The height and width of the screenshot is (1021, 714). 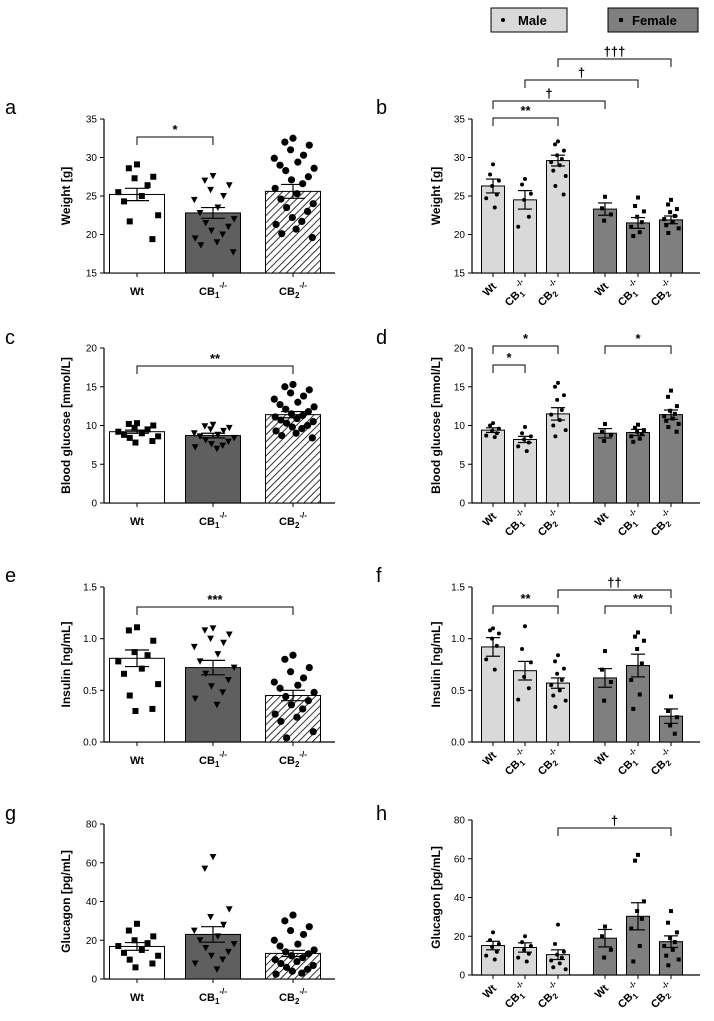 What do you see at coordinates (215, 599) in the screenshot?
I see `significance-label: ***` at bounding box center [215, 599].